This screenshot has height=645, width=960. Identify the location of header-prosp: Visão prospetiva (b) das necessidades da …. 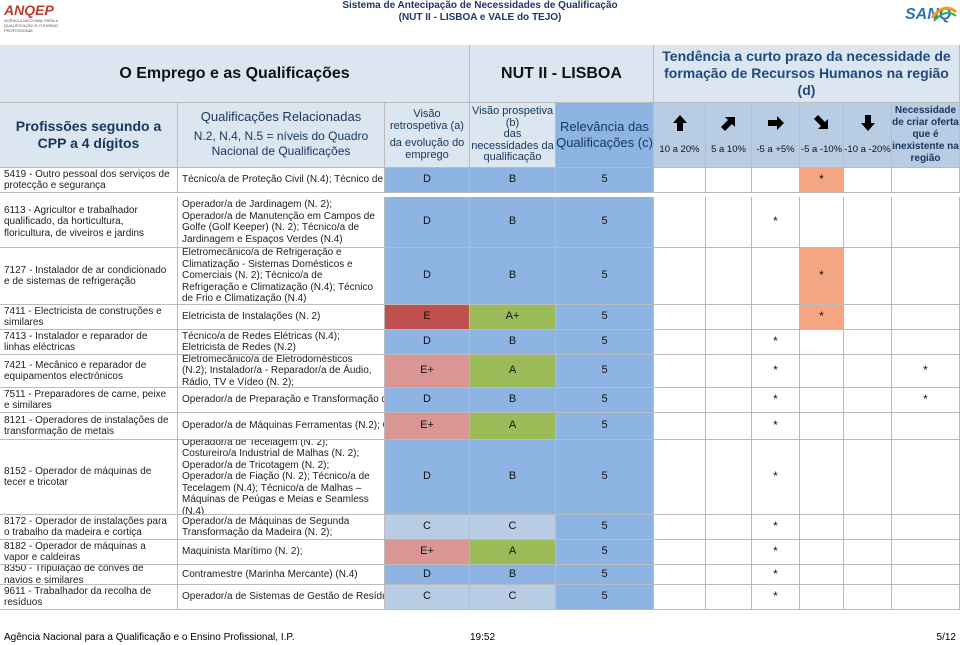
(513, 135).